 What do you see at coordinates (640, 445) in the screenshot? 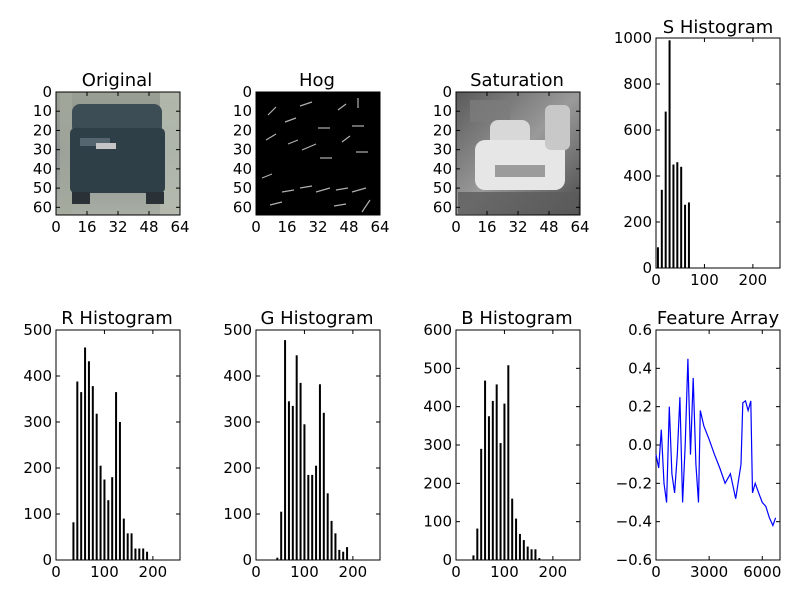
I see `y-tick-label: 0.0` at bounding box center [640, 445].